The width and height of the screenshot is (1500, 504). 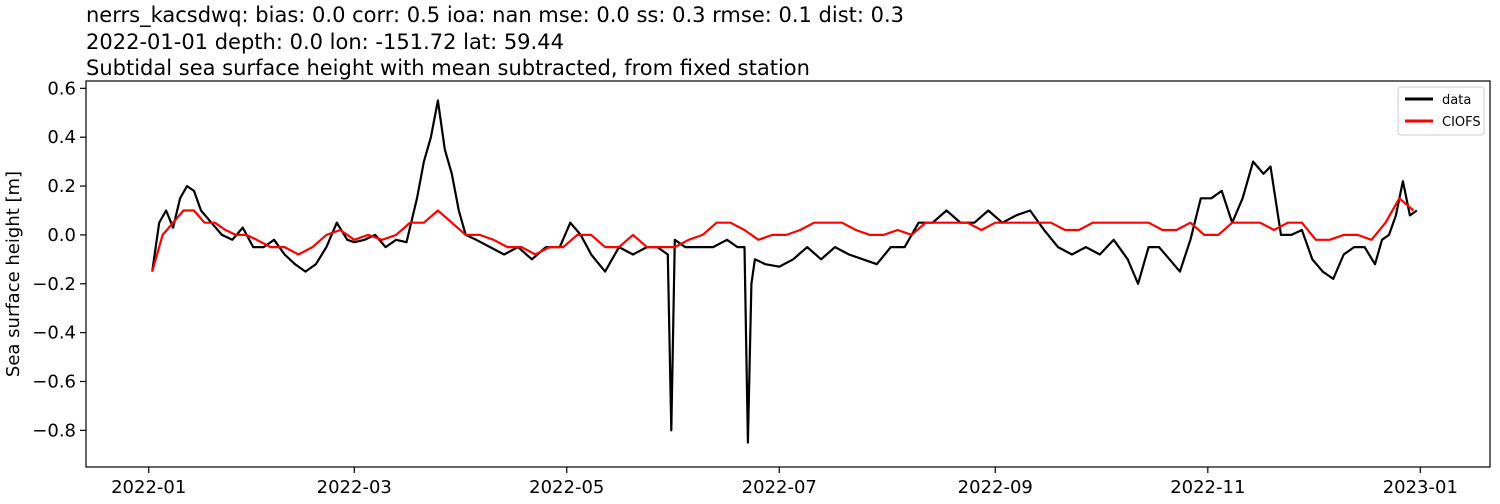 What do you see at coordinates (779, 487) in the screenshot?
I see `x-tick-label: 2022-07` at bounding box center [779, 487].